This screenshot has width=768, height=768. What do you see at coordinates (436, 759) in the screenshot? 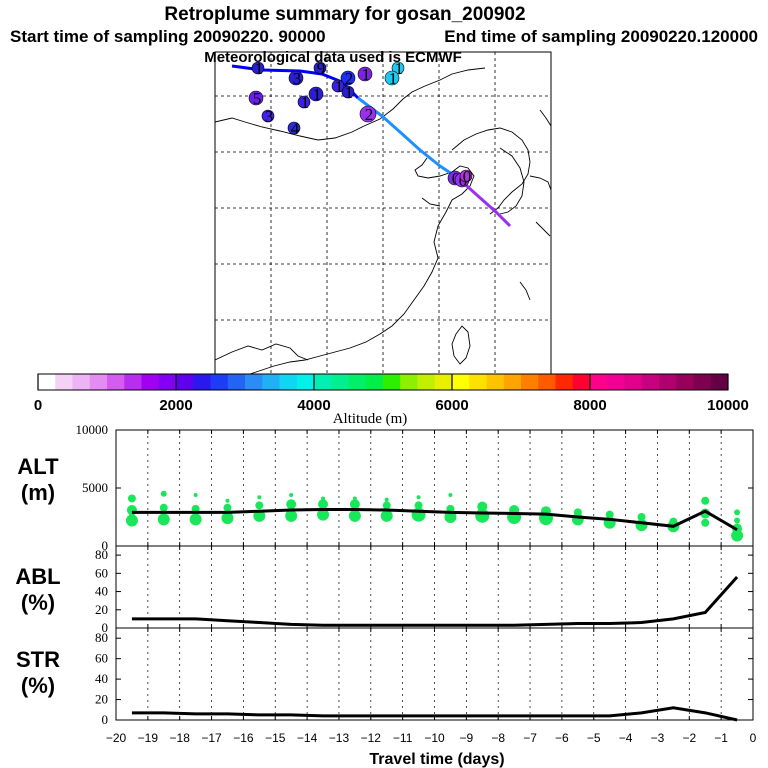
I see `x-axis-title: Travel time (days)` at bounding box center [436, 759].